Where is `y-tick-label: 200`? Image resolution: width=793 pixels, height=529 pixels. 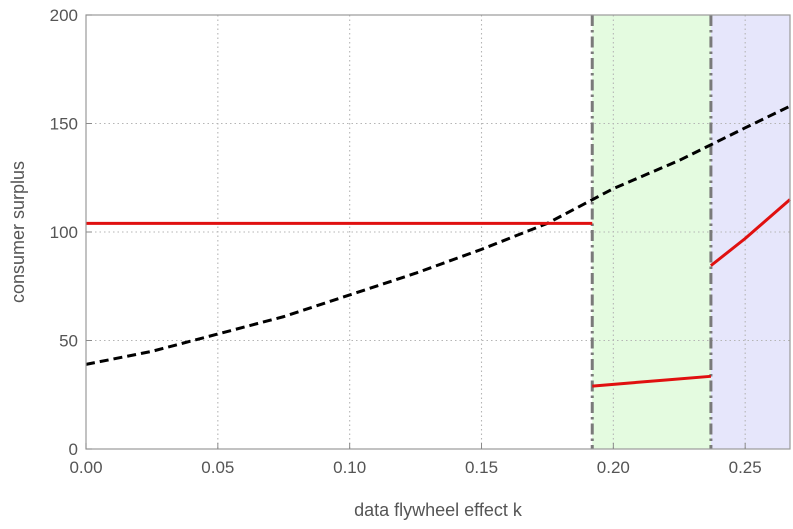
y-tick-label: 200 is located at coordinates (64, 15).